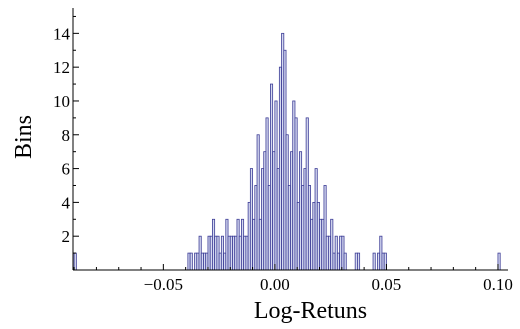 This screenshot has height=329, width=520. I want to click on x-tick-label: 0.05, so click(387, 284).